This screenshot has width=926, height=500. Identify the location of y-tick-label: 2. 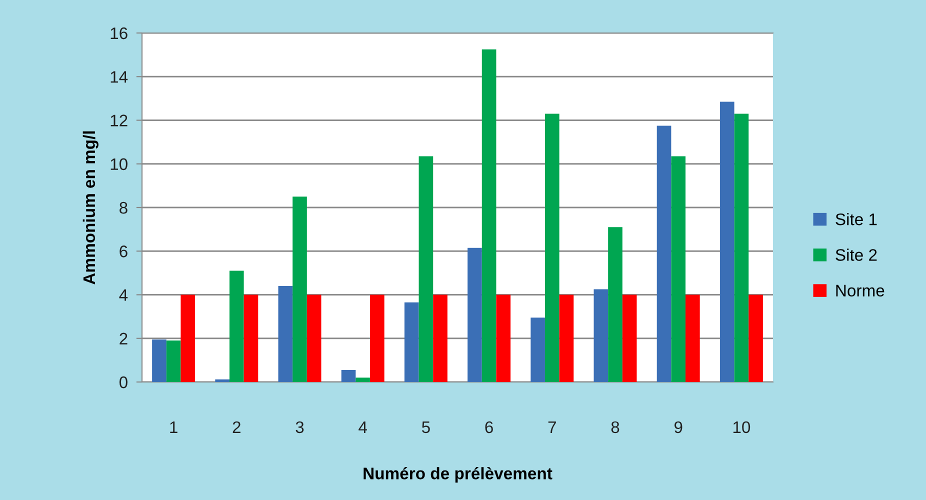
(124, 338).